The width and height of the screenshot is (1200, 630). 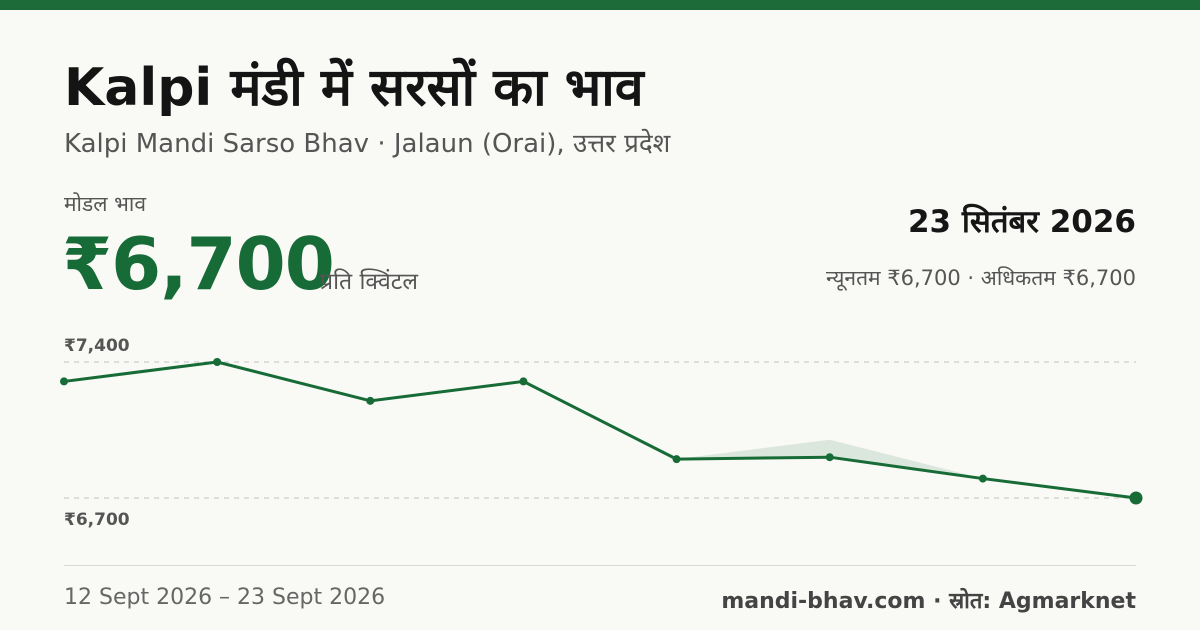 I want to click on page-title: Kalpi मंडी में सरसों का भाव, so click(x=354, y=88).